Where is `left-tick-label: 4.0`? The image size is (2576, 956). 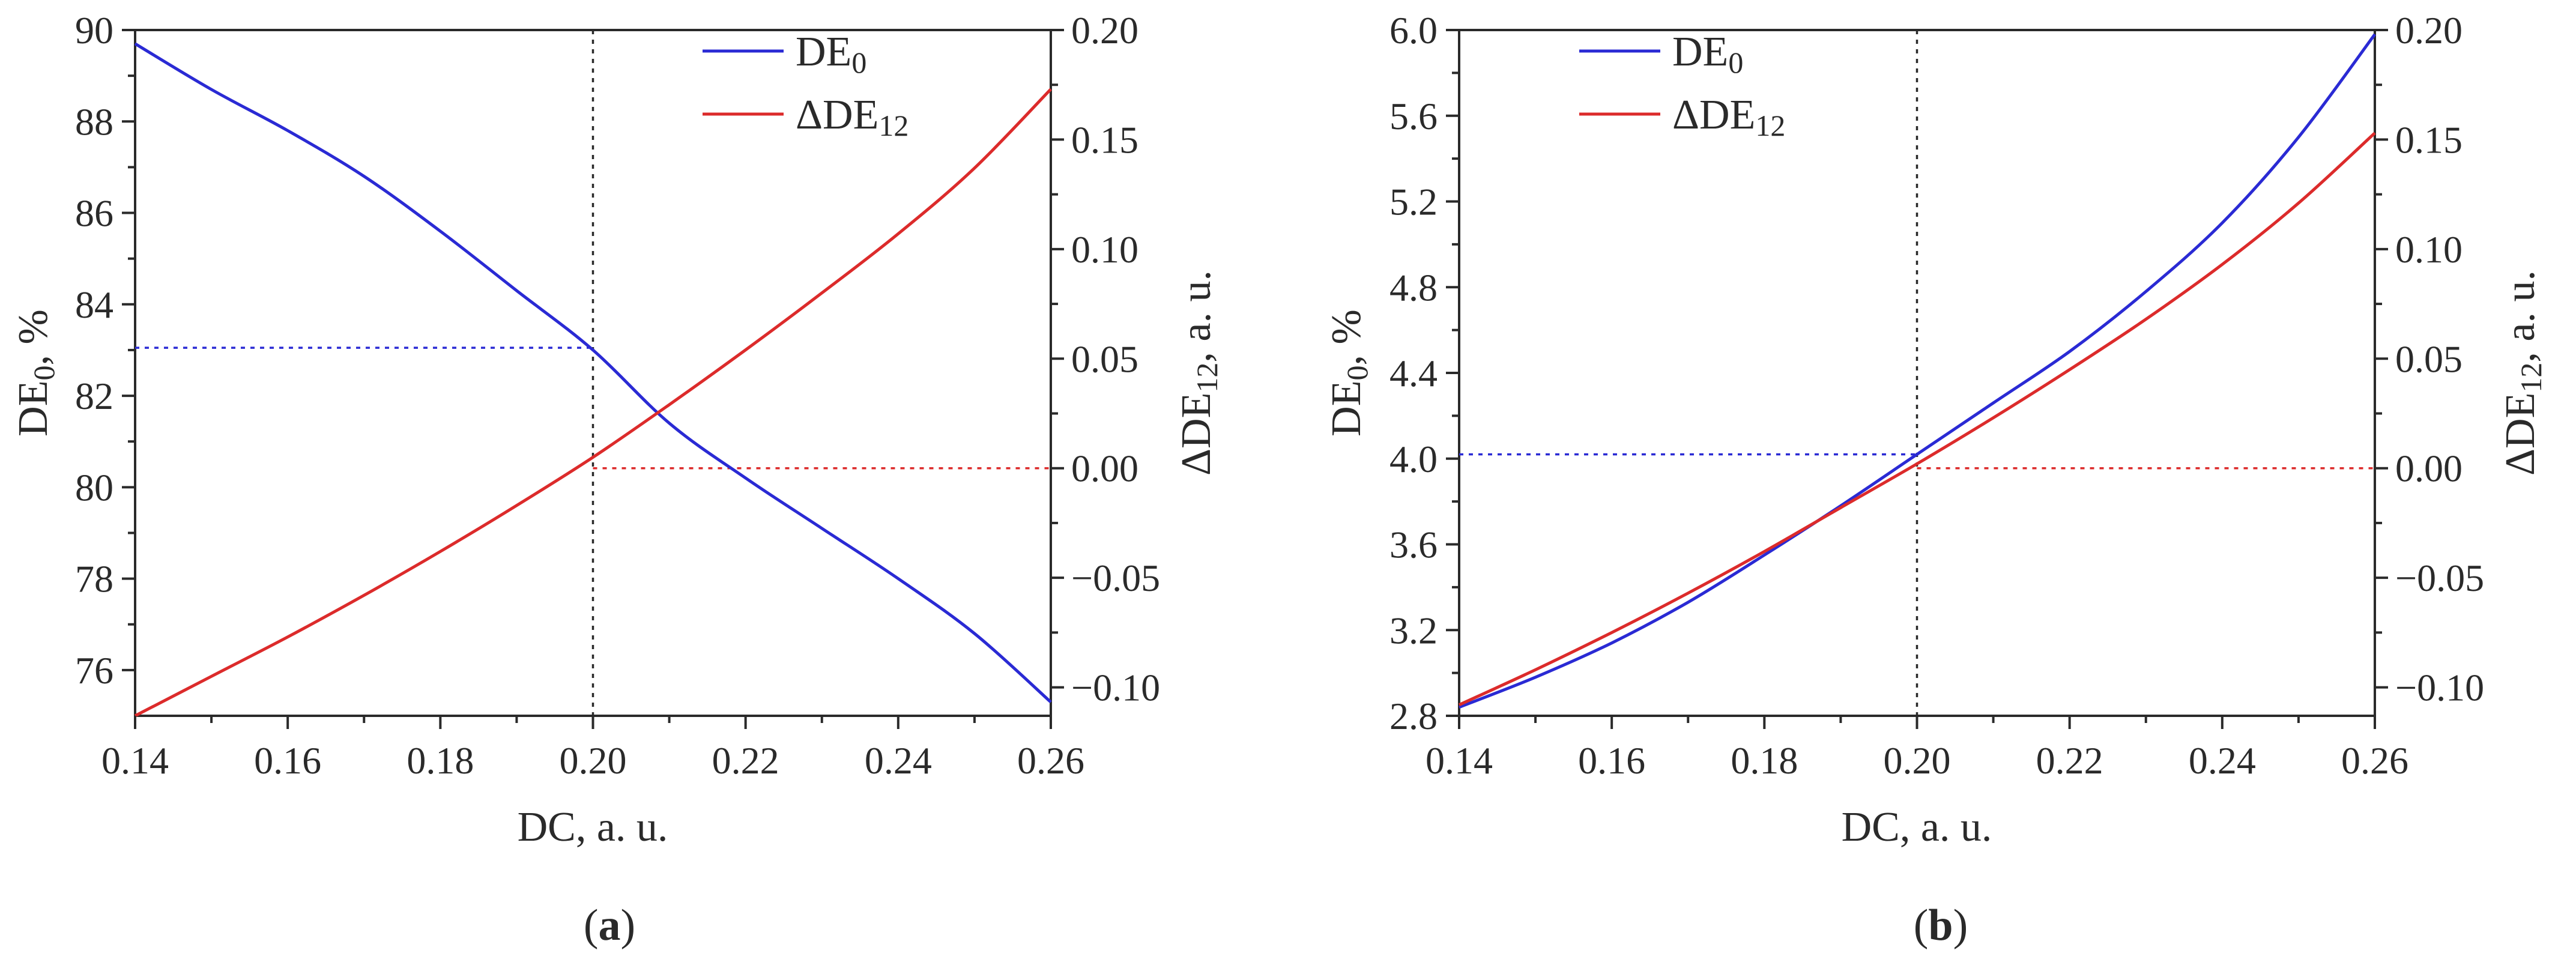 left-tick-label: 4.0 is located at coordinates (1413, 459).